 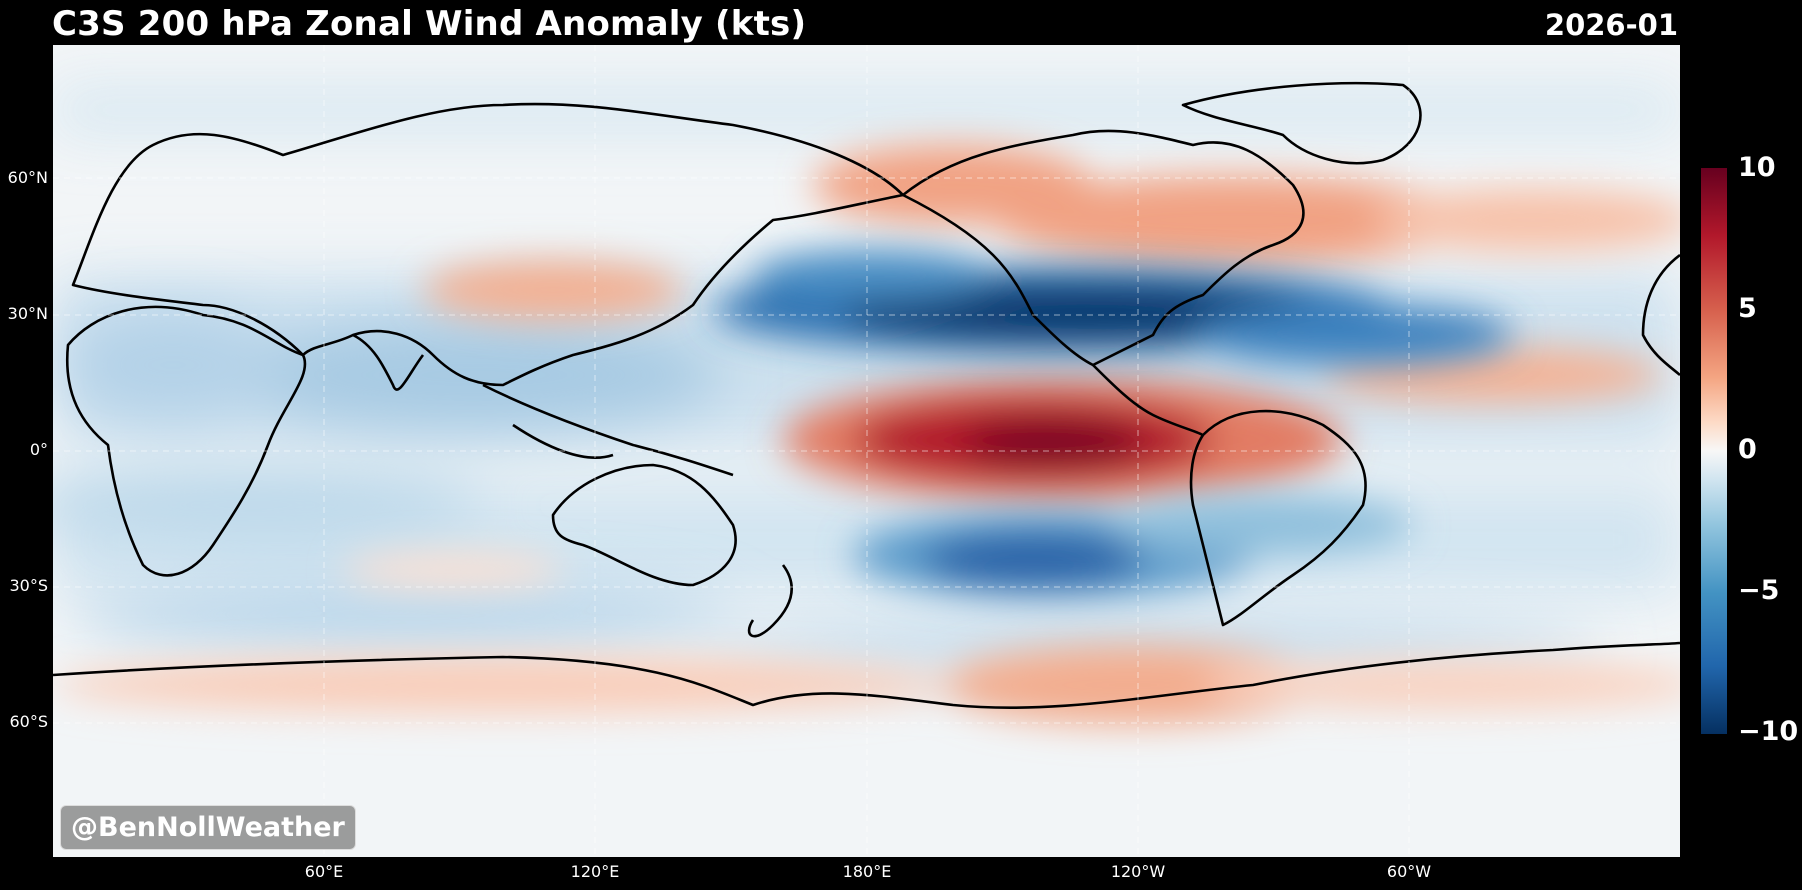 I want to click on colorbar, so click(x=1714, y=451).